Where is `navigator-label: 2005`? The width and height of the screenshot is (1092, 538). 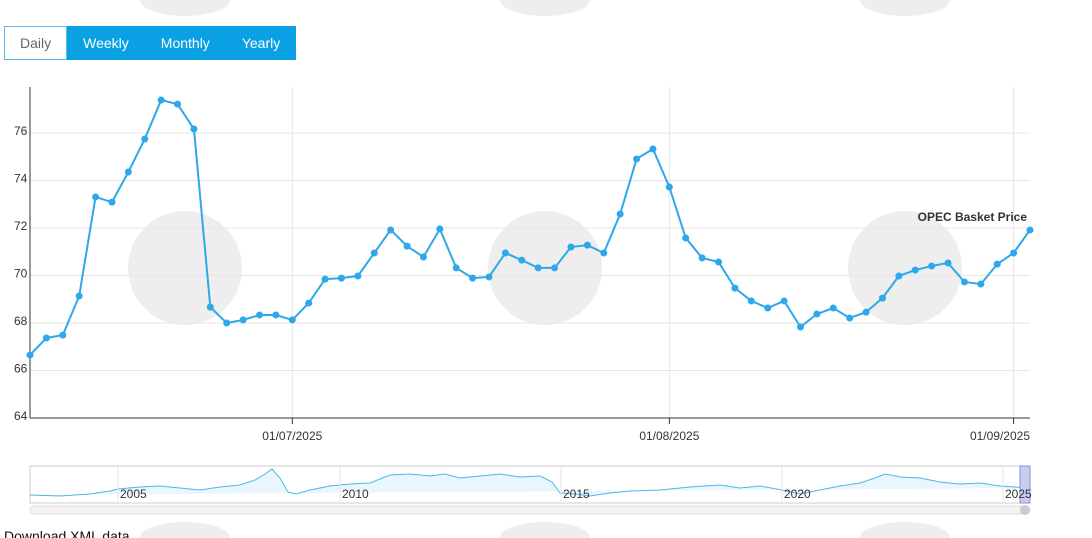 navigator-label: 2005 is located at coordinates (133, 494).